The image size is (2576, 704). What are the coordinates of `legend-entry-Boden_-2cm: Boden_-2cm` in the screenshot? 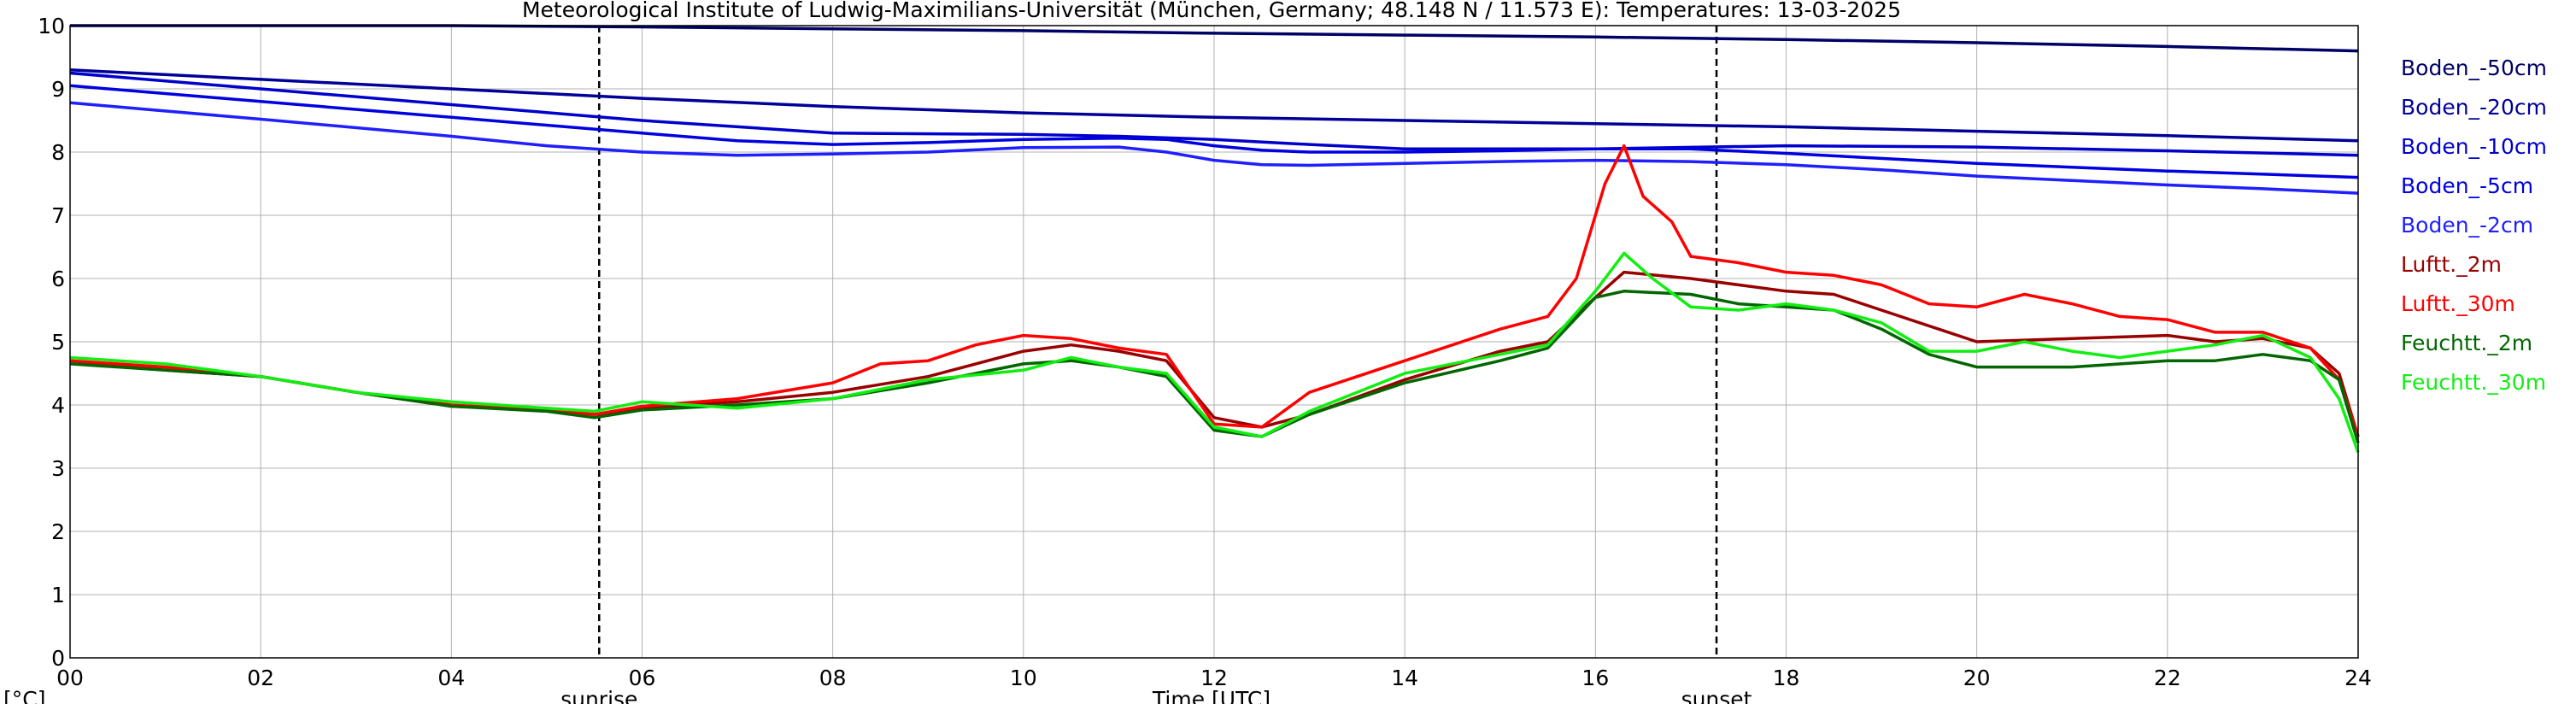 It's located at (2467, 225).